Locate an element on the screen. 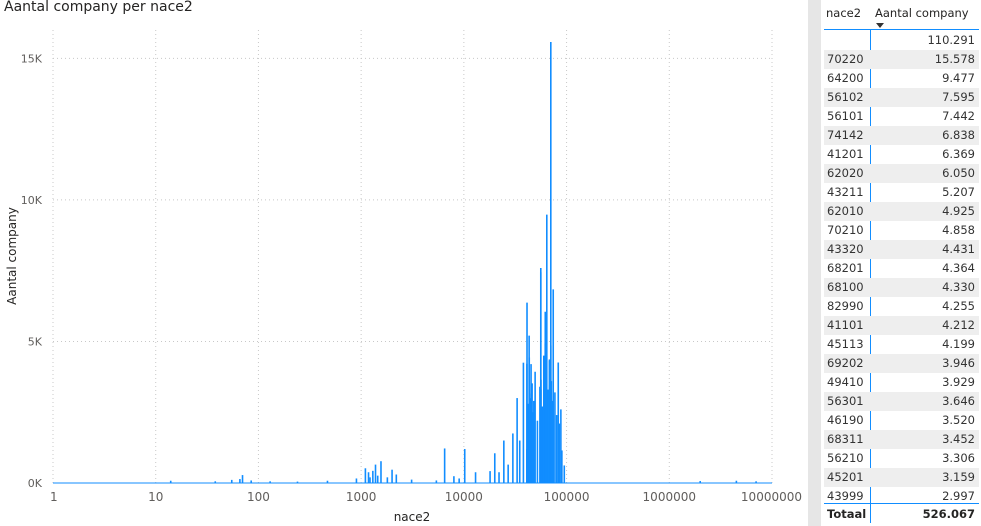  table-row: 68311 3.452 is located at coordinates (901, 439).